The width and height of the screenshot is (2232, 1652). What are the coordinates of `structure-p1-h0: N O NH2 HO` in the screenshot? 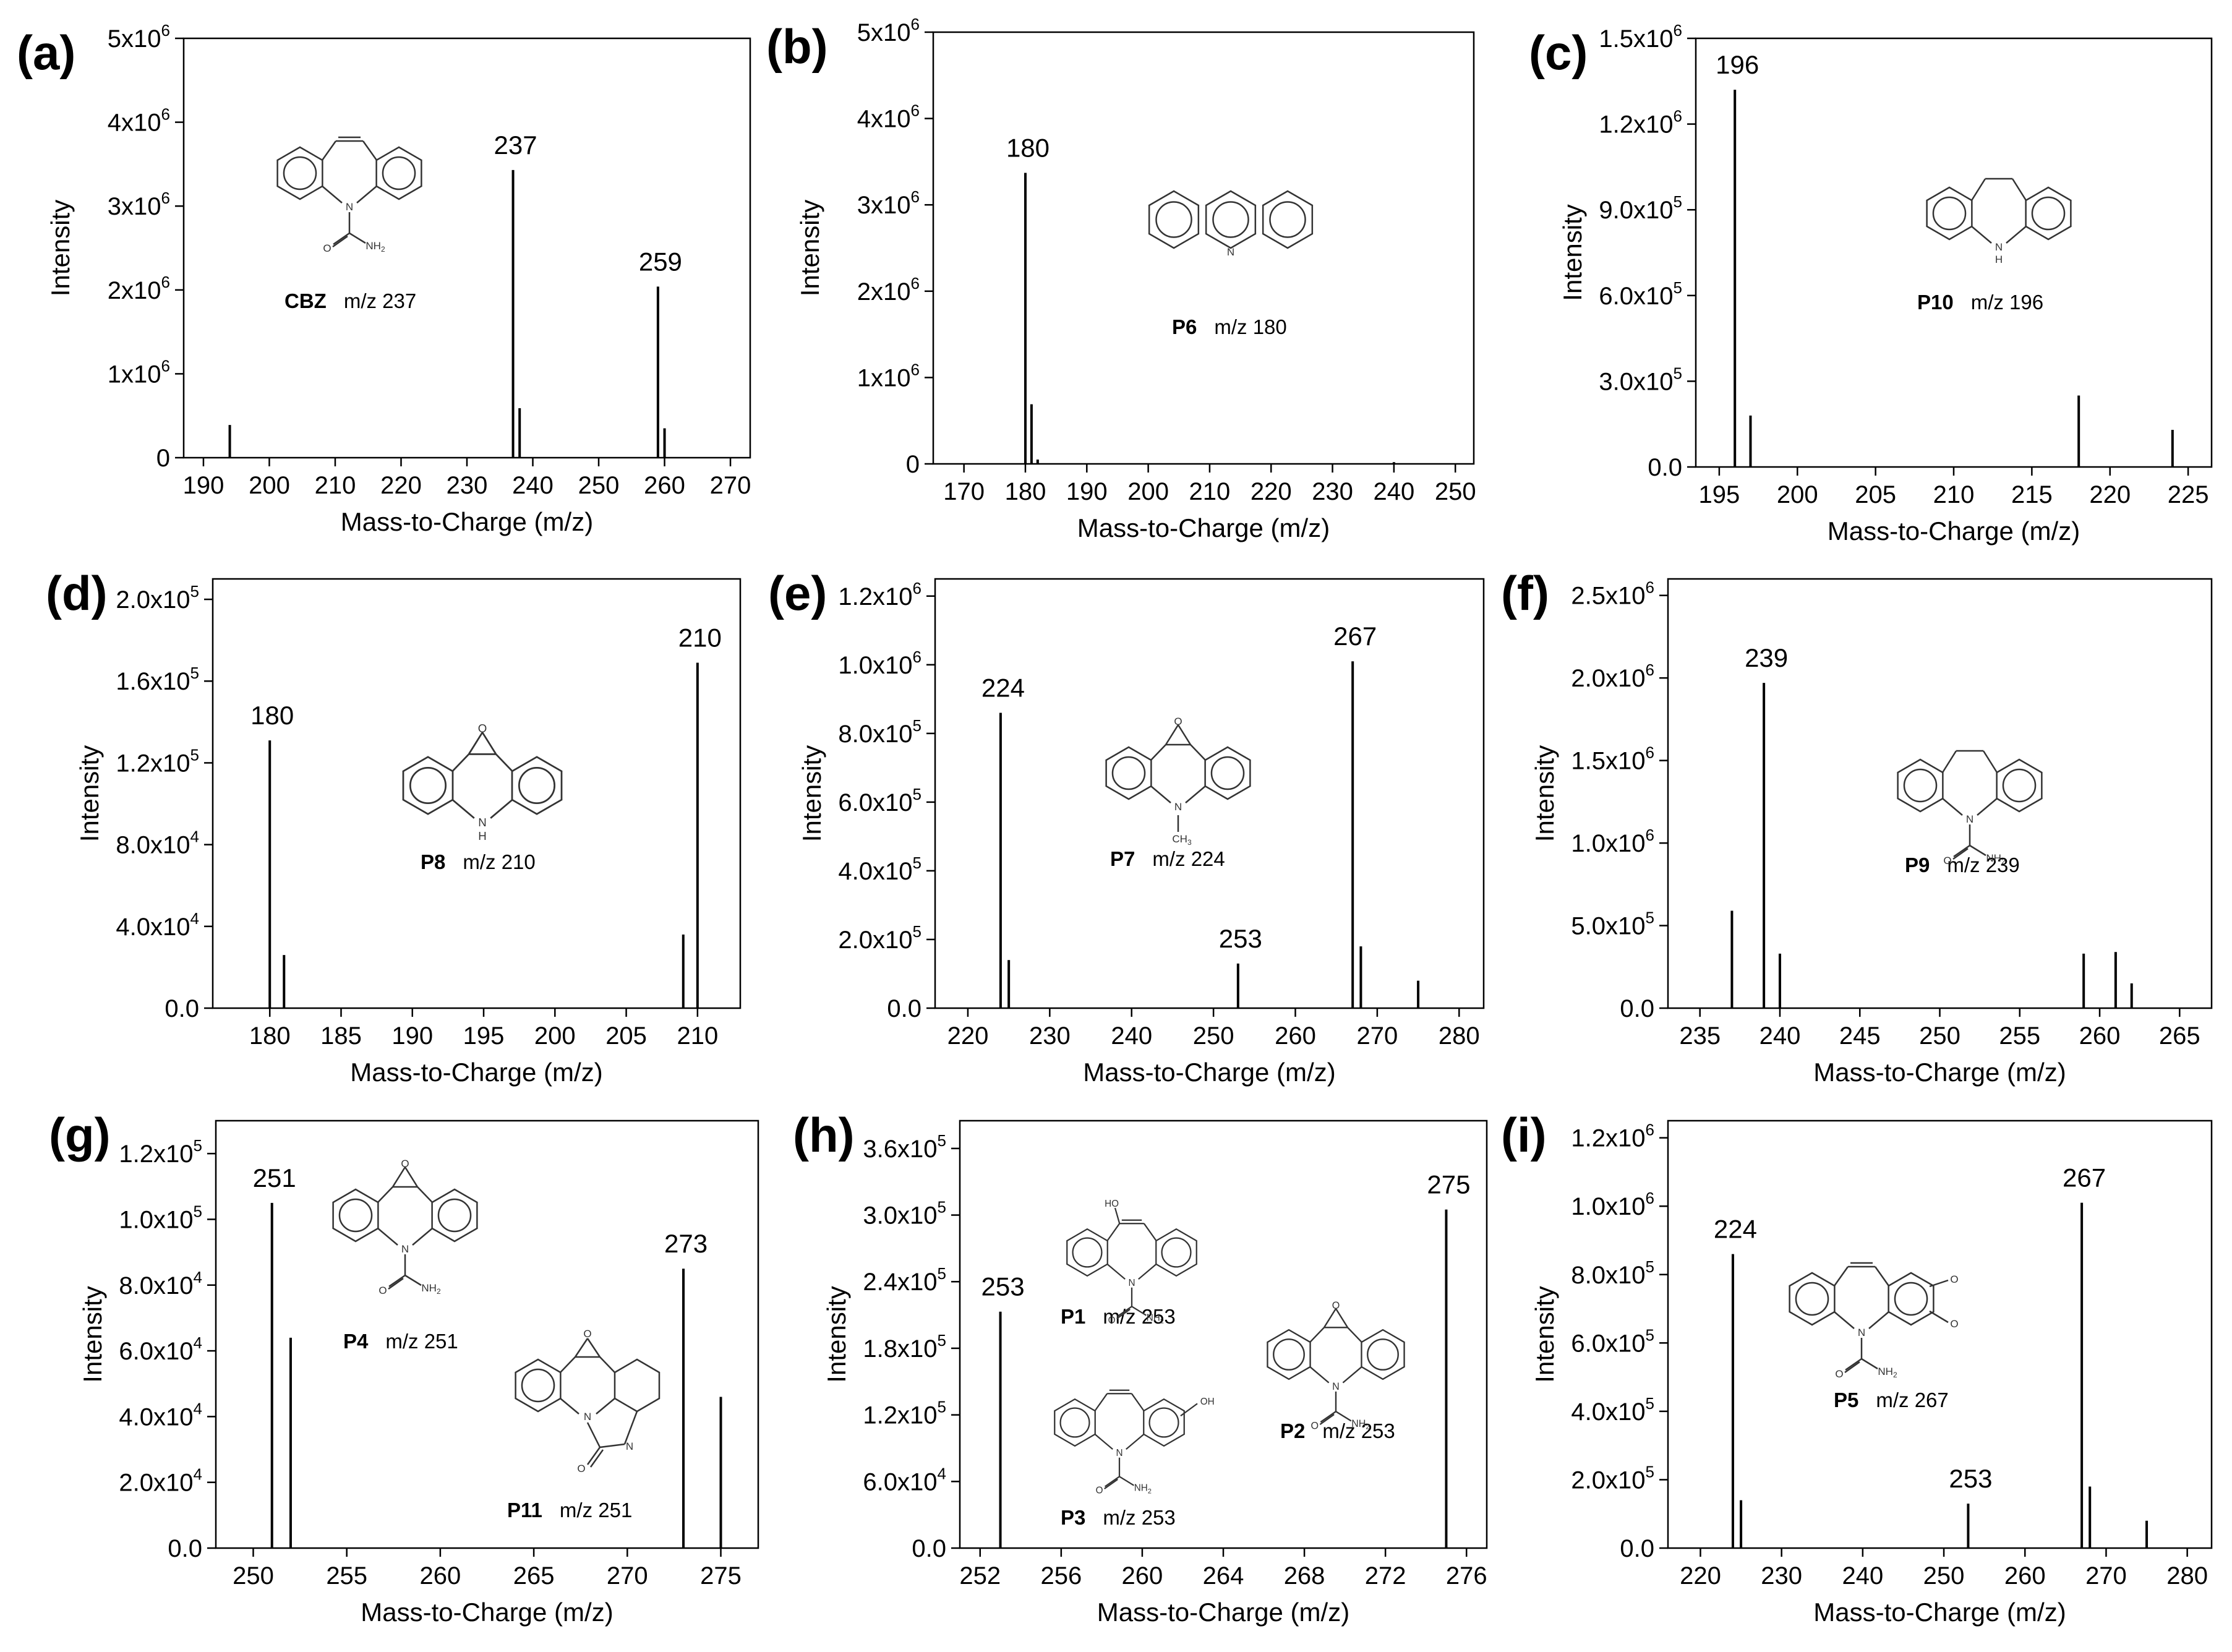 It's located at (1131, 1262).